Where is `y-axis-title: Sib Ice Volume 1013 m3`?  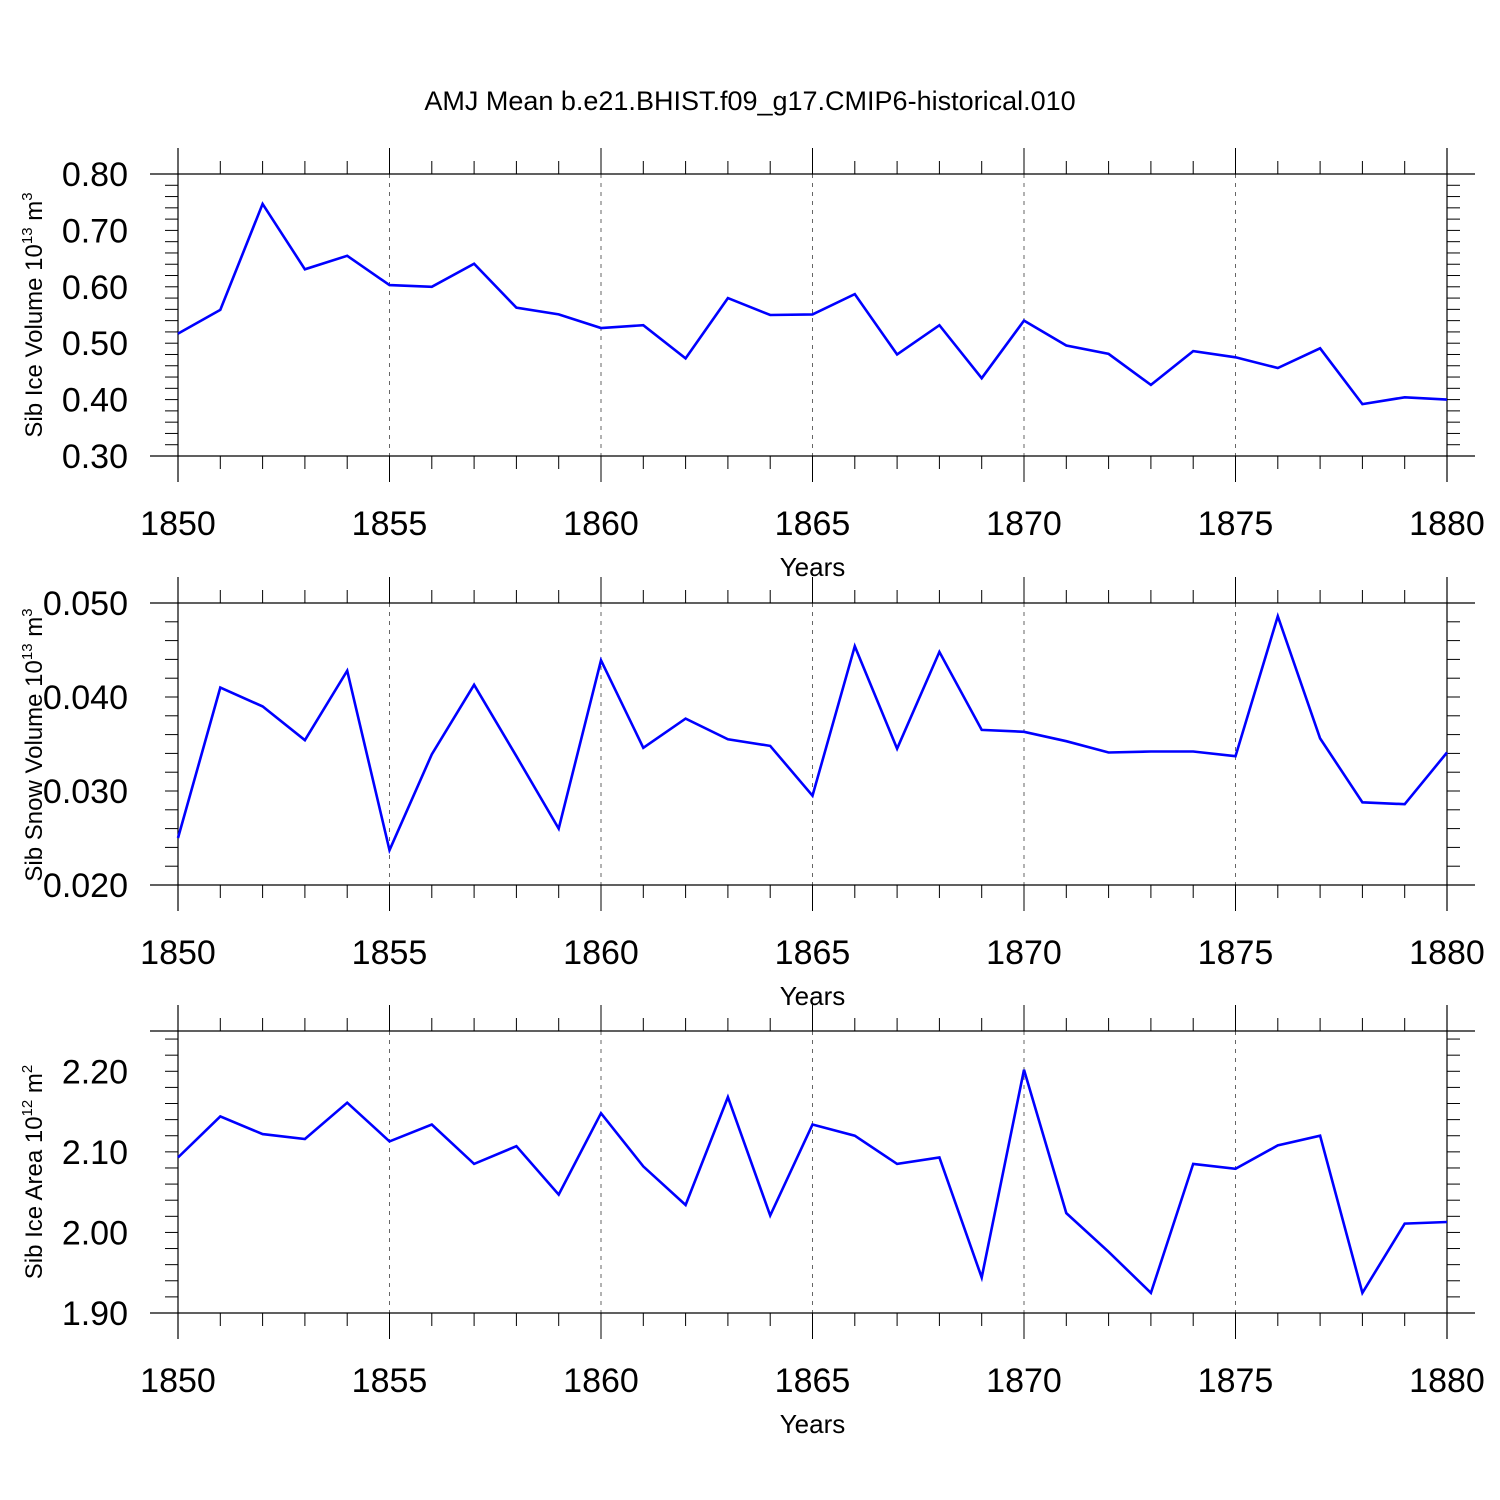
y-axis-title: Sib Ice Volume 1013 m3 is located at coordinates (33, 314).